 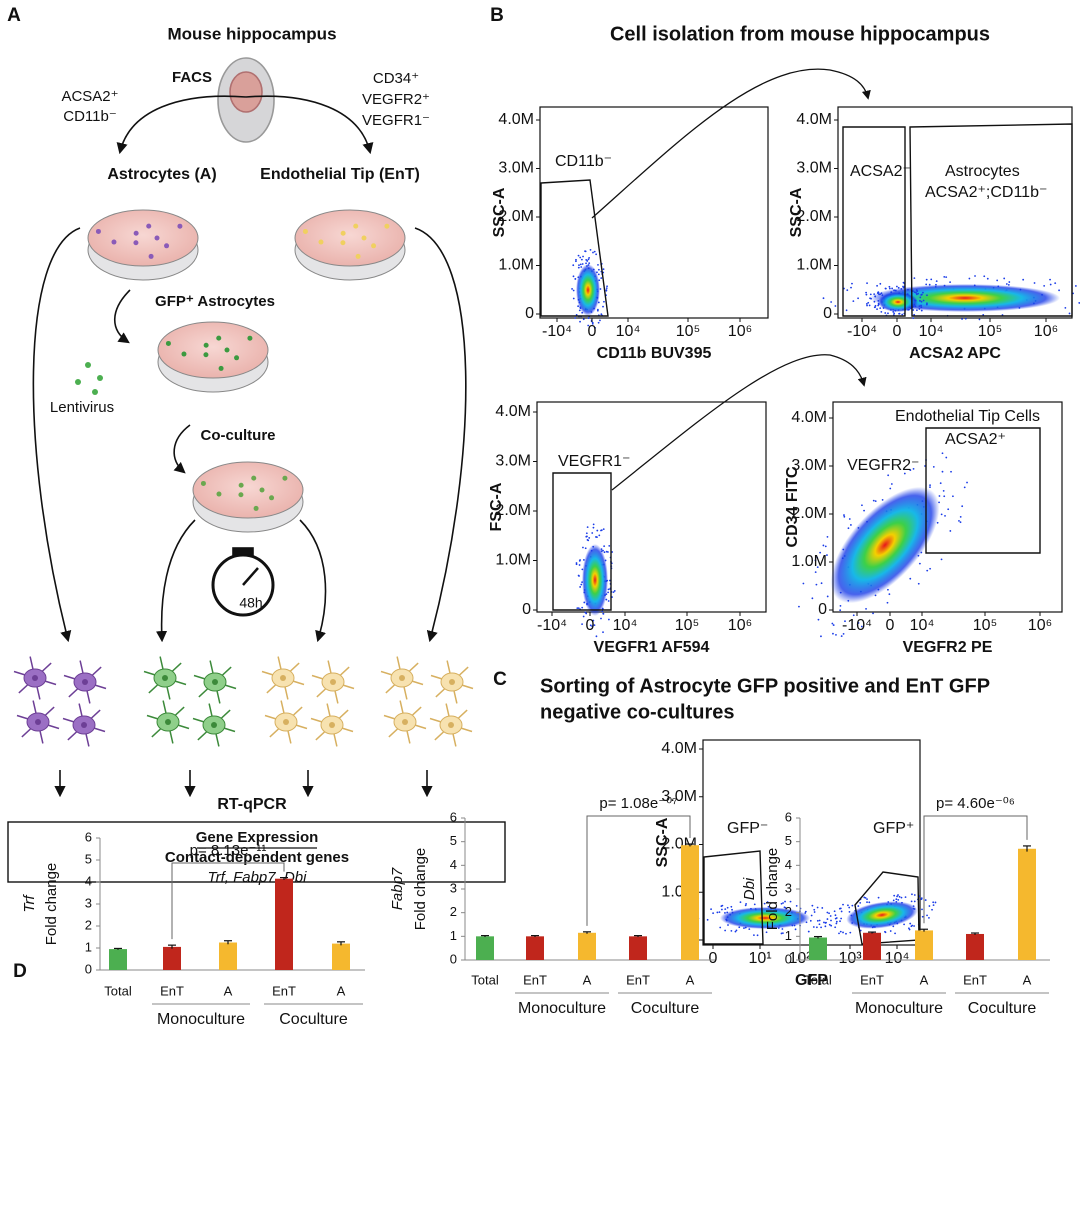 What do you see at coordinates (885, 545) in the screenshot?
I see `density` at bounding box center [885, 545].